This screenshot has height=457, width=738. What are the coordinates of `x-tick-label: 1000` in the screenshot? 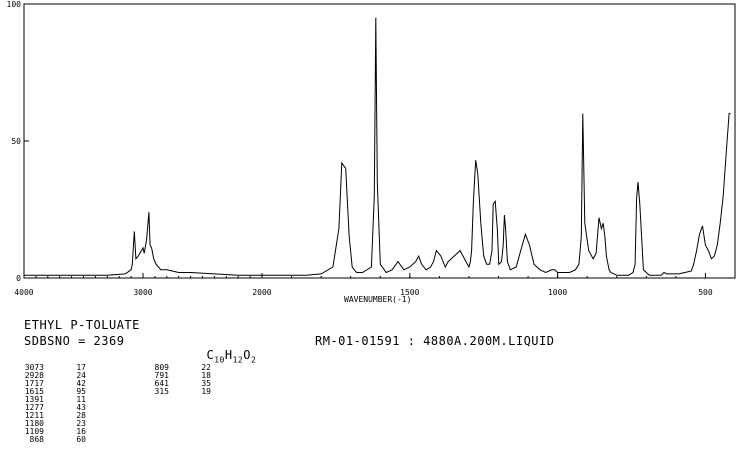 It's located at (557, 292).